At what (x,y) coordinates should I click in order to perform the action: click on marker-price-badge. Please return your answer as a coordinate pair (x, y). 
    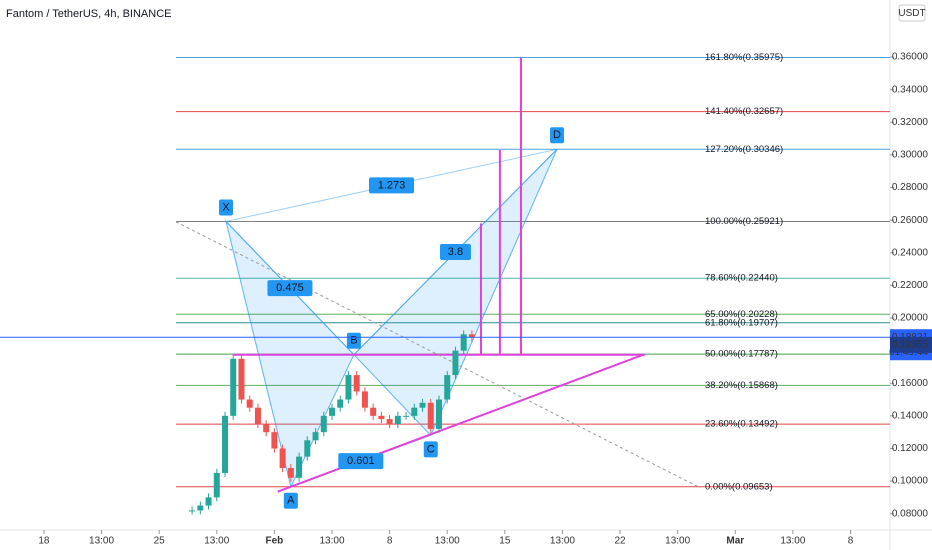
    Looking at the image, I should click on (911, 344).